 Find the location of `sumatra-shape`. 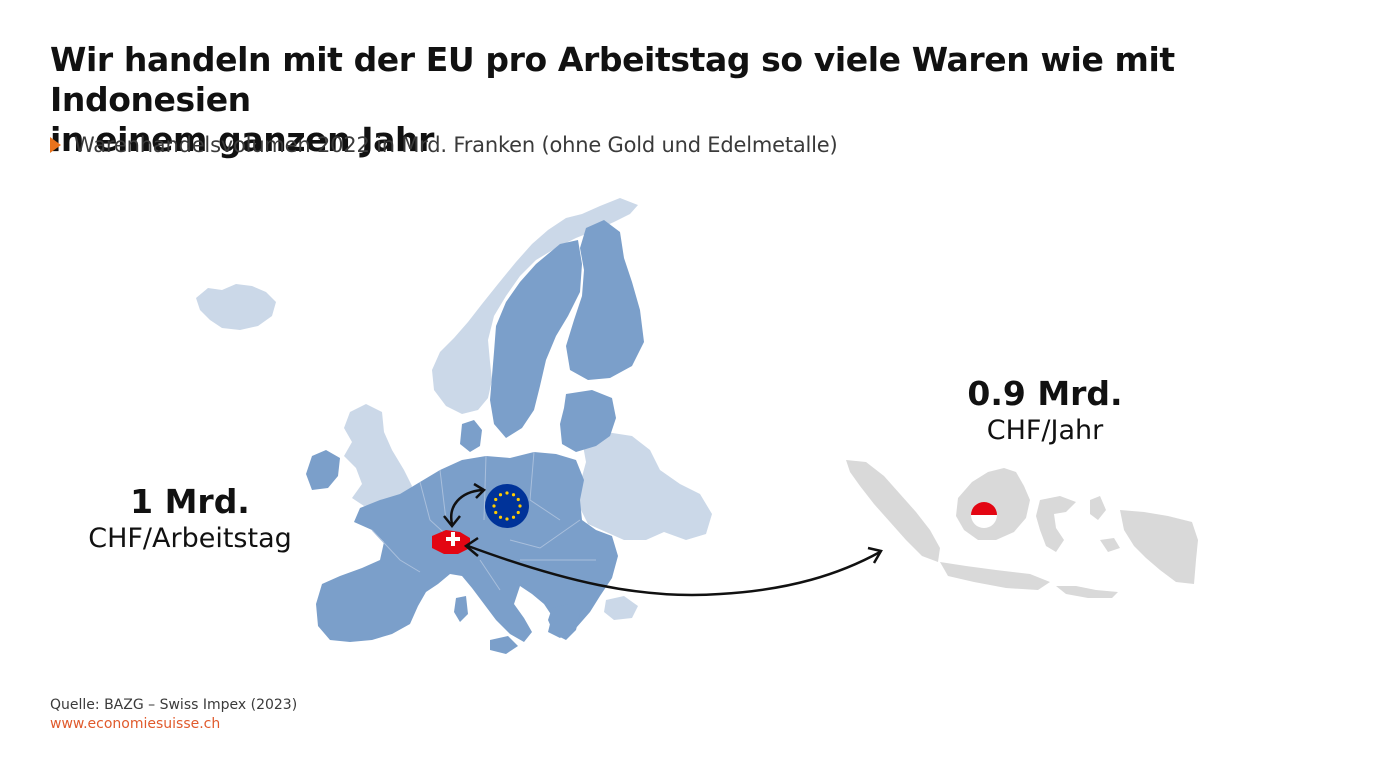

sumatra-shape is located at coordinates (893, 511).